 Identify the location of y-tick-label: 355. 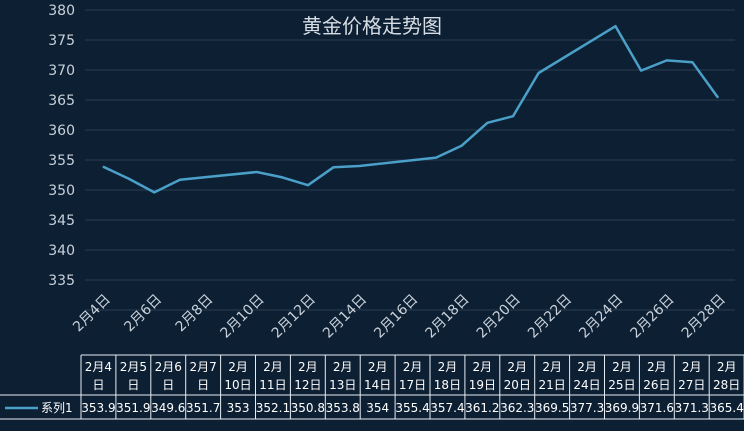
(61, 161).